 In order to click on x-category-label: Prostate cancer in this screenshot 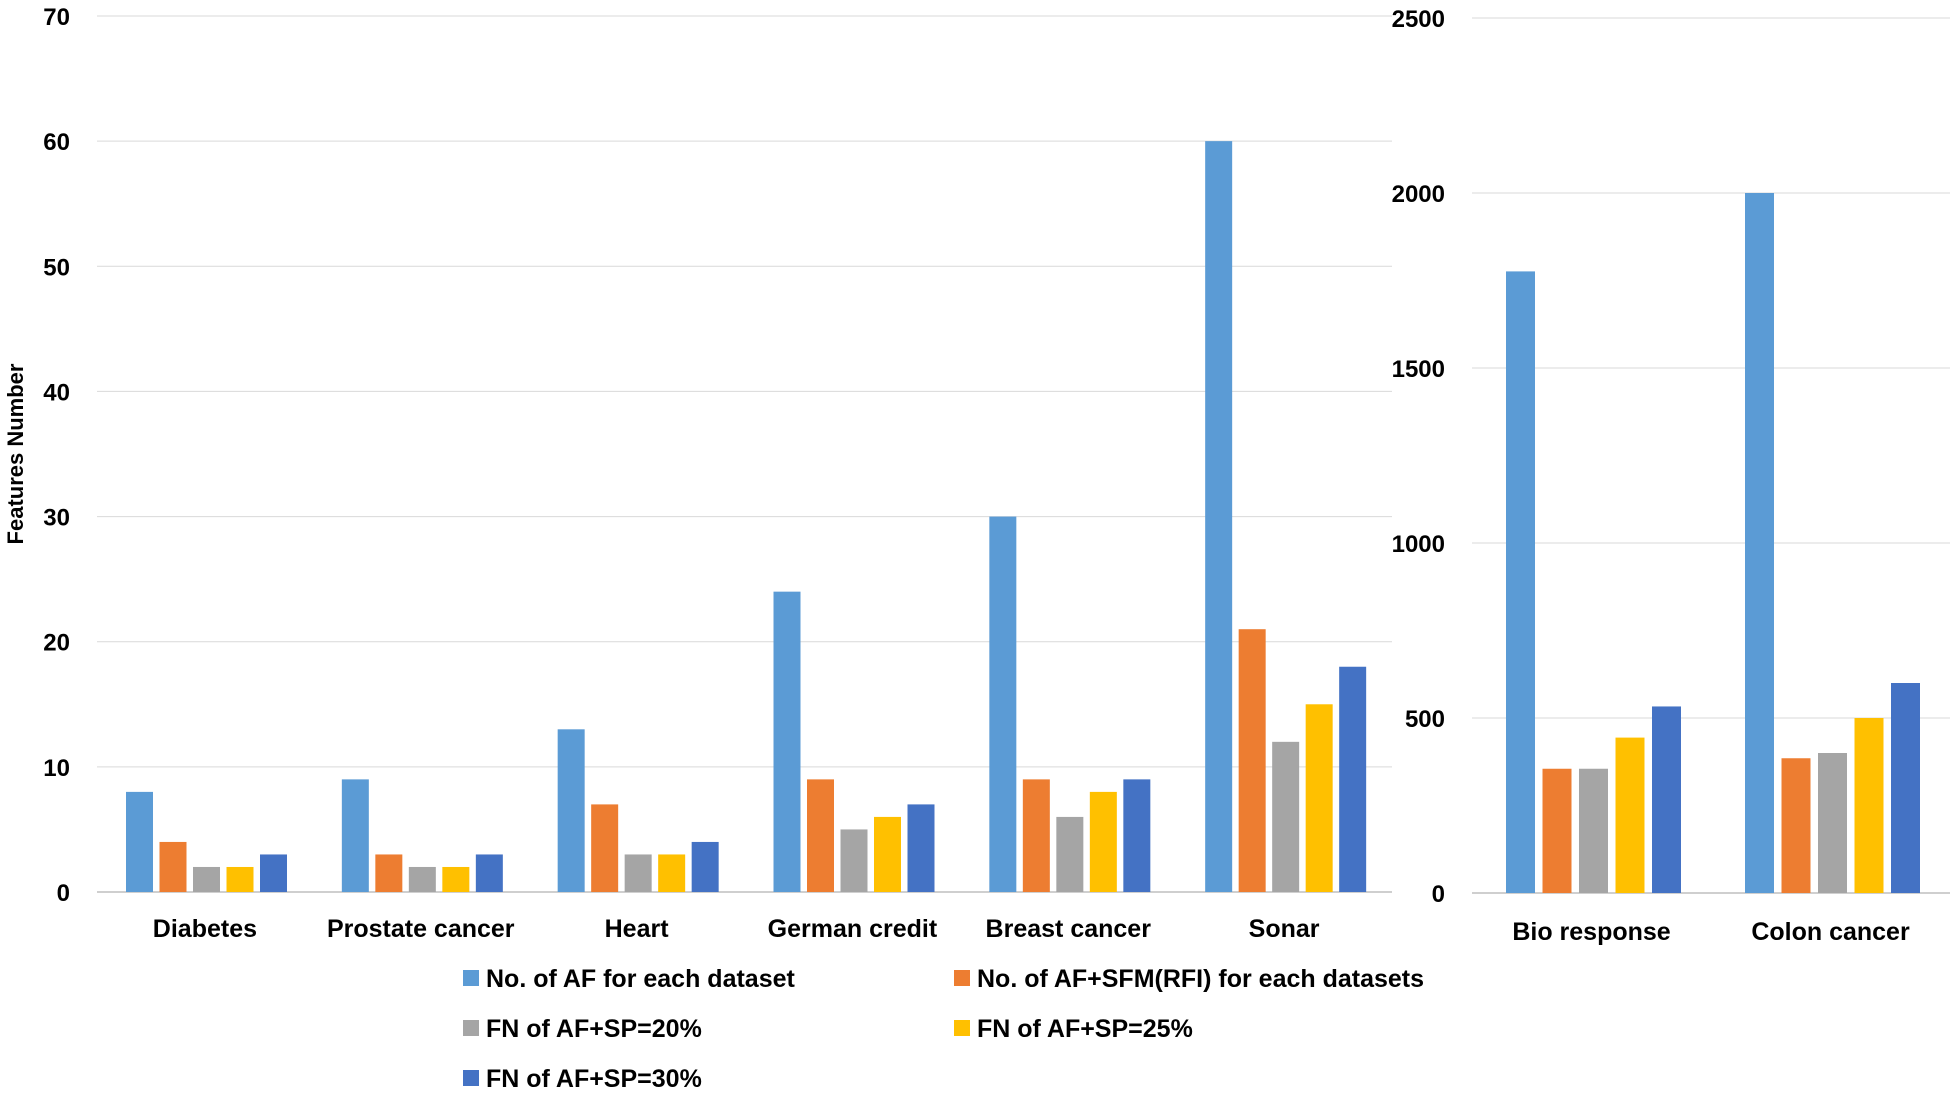, I will do `click(421, 929)`.